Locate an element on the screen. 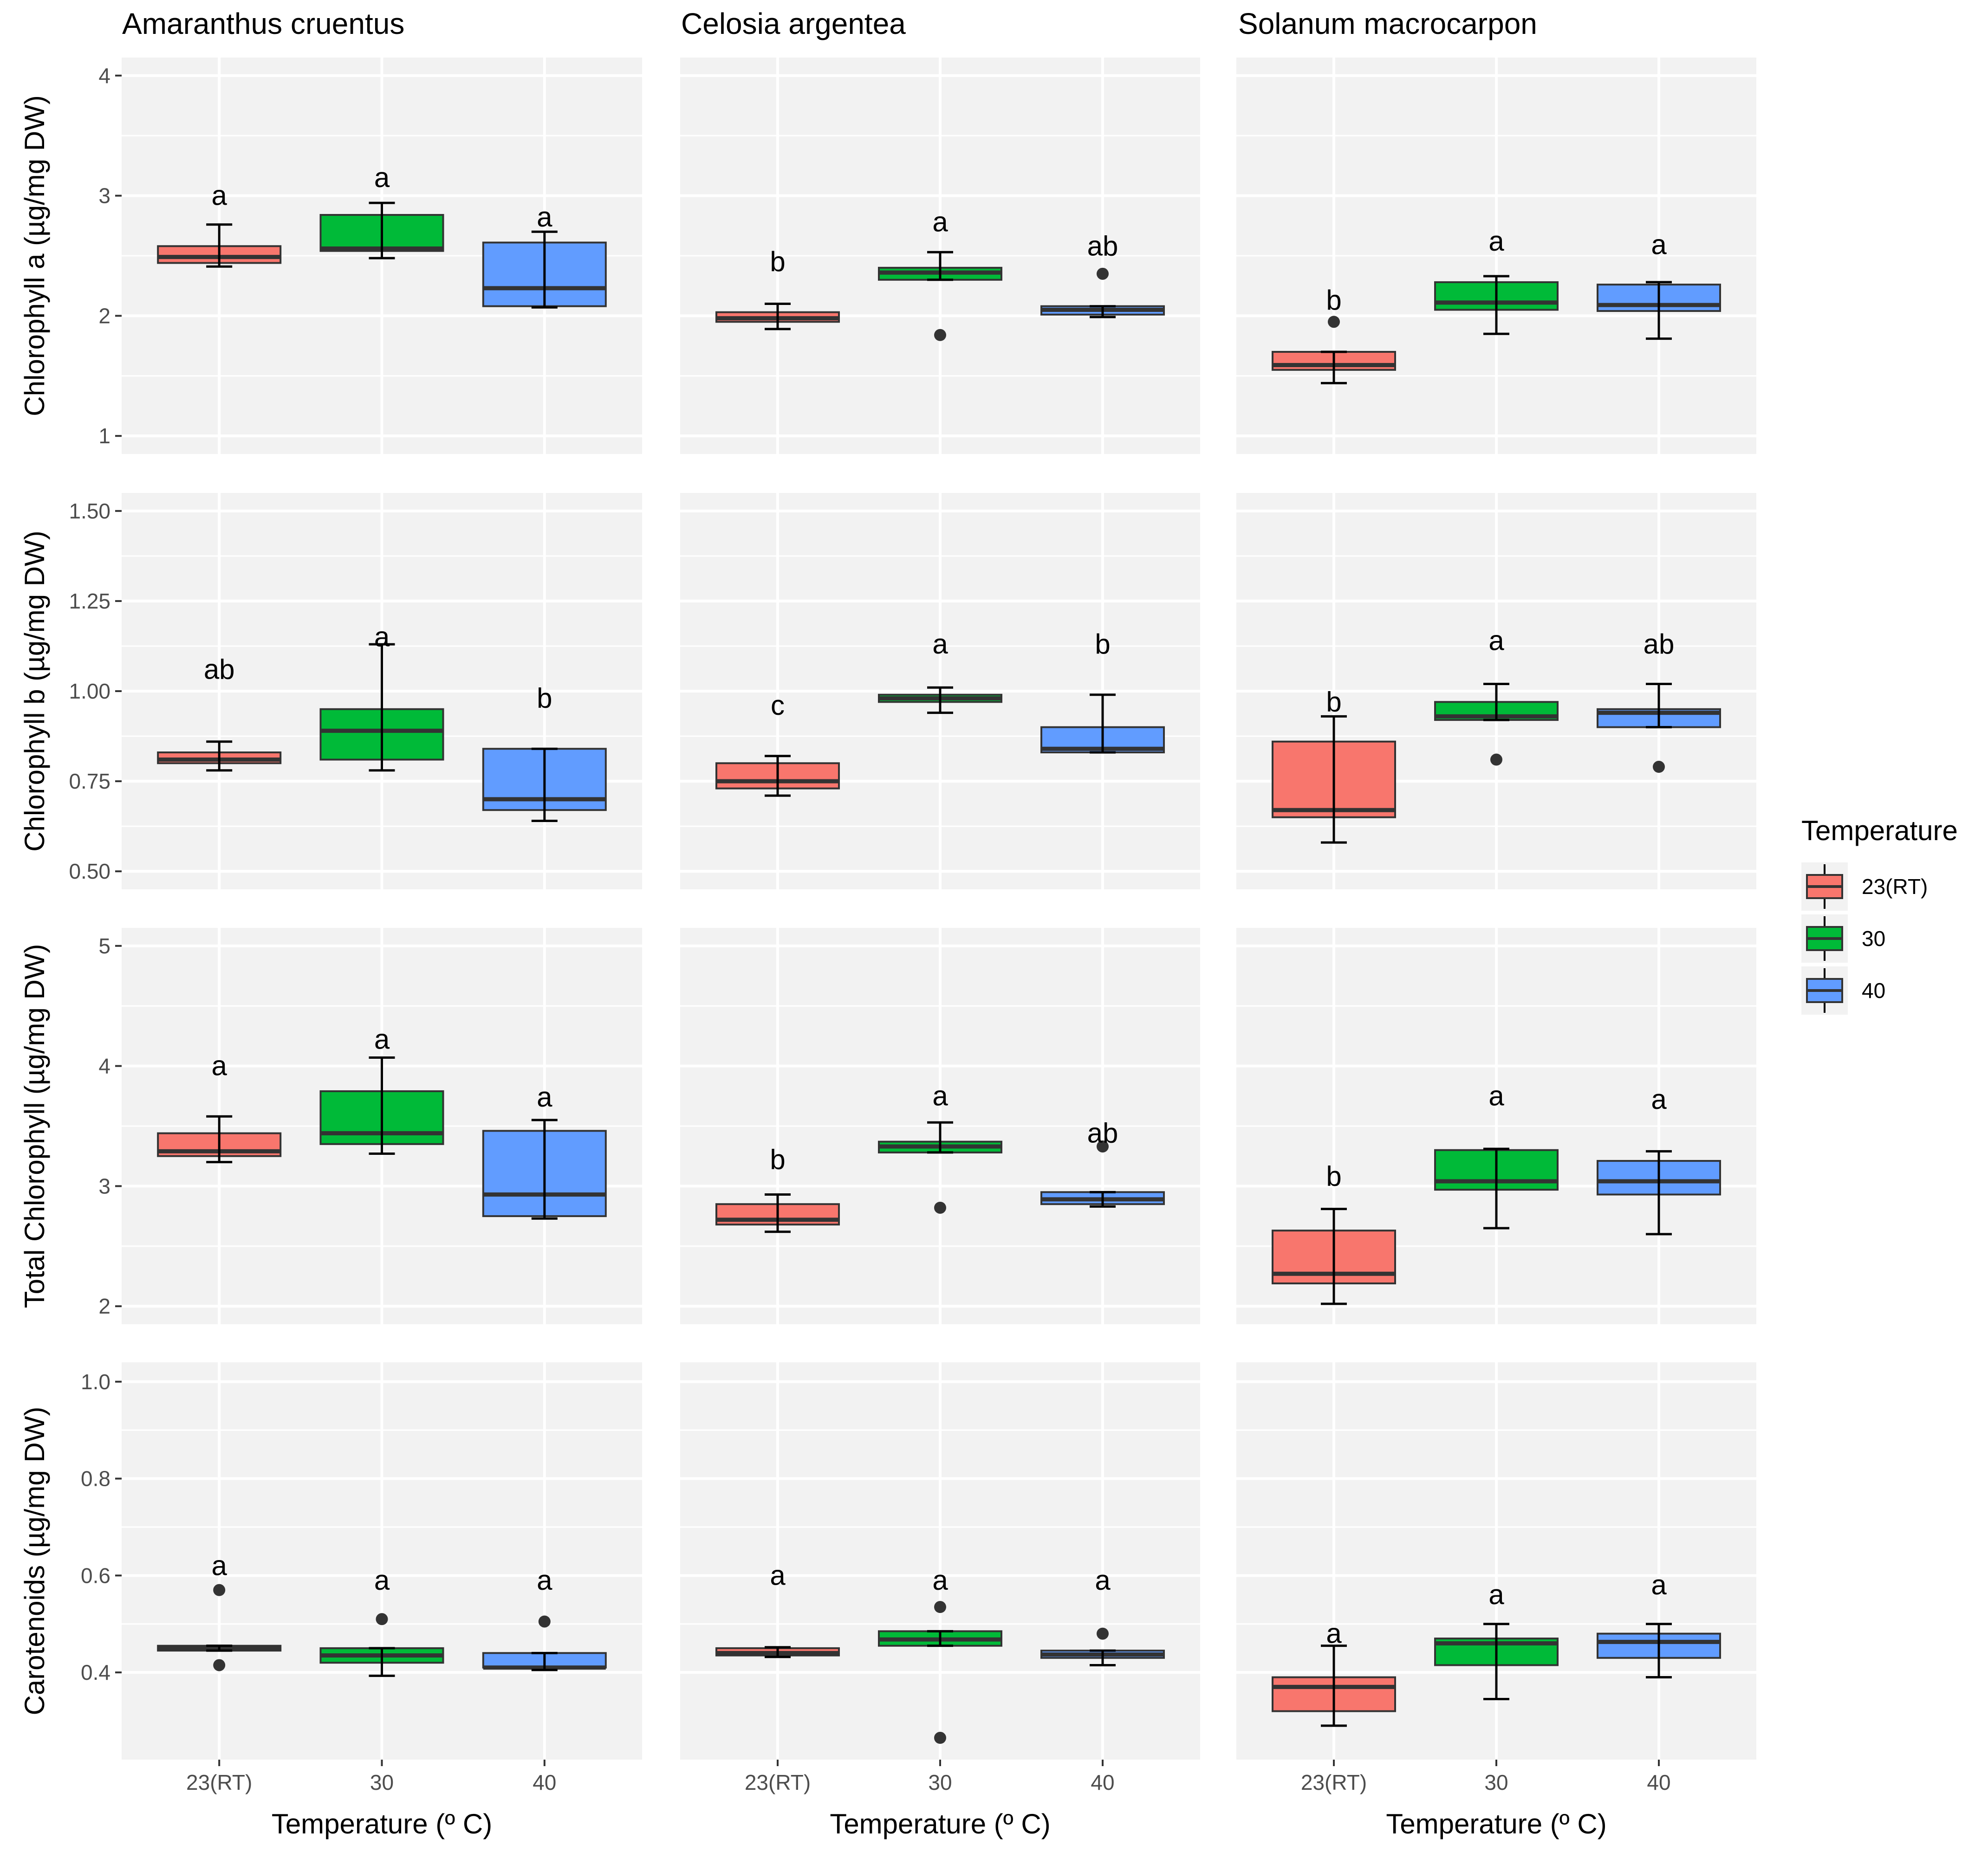  panel-r1-c2: b a ab is located at coordinates (1496, 691).